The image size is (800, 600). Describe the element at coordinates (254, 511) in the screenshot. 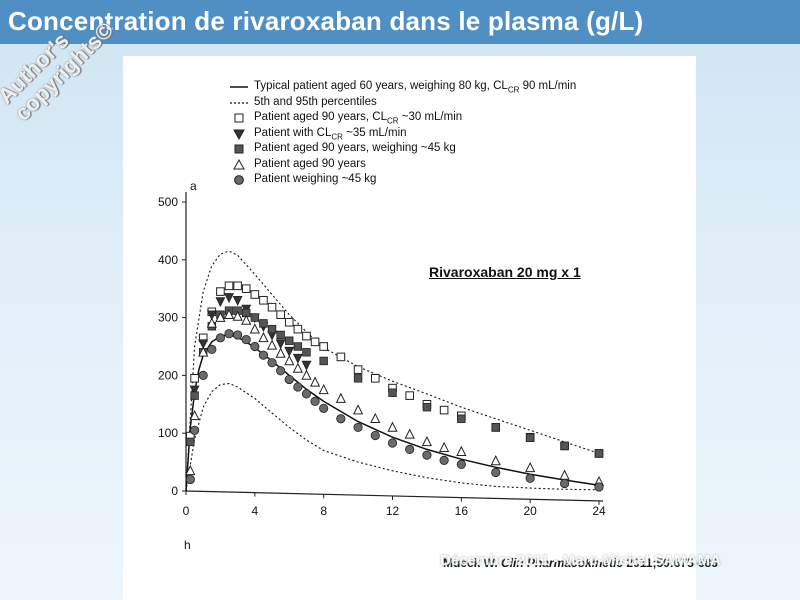

I see `x-tick-label: 4` at that location.